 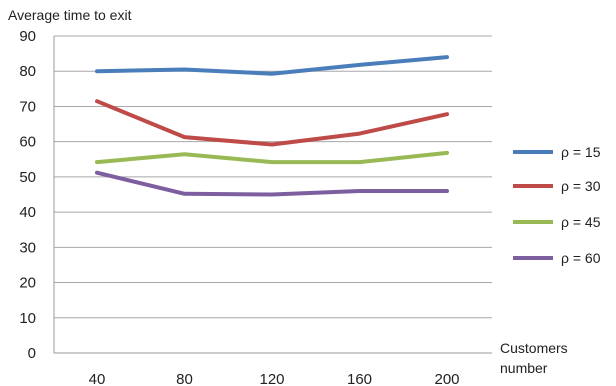 I want to click on x-tick-label: 160, so click(x=359, y=378).